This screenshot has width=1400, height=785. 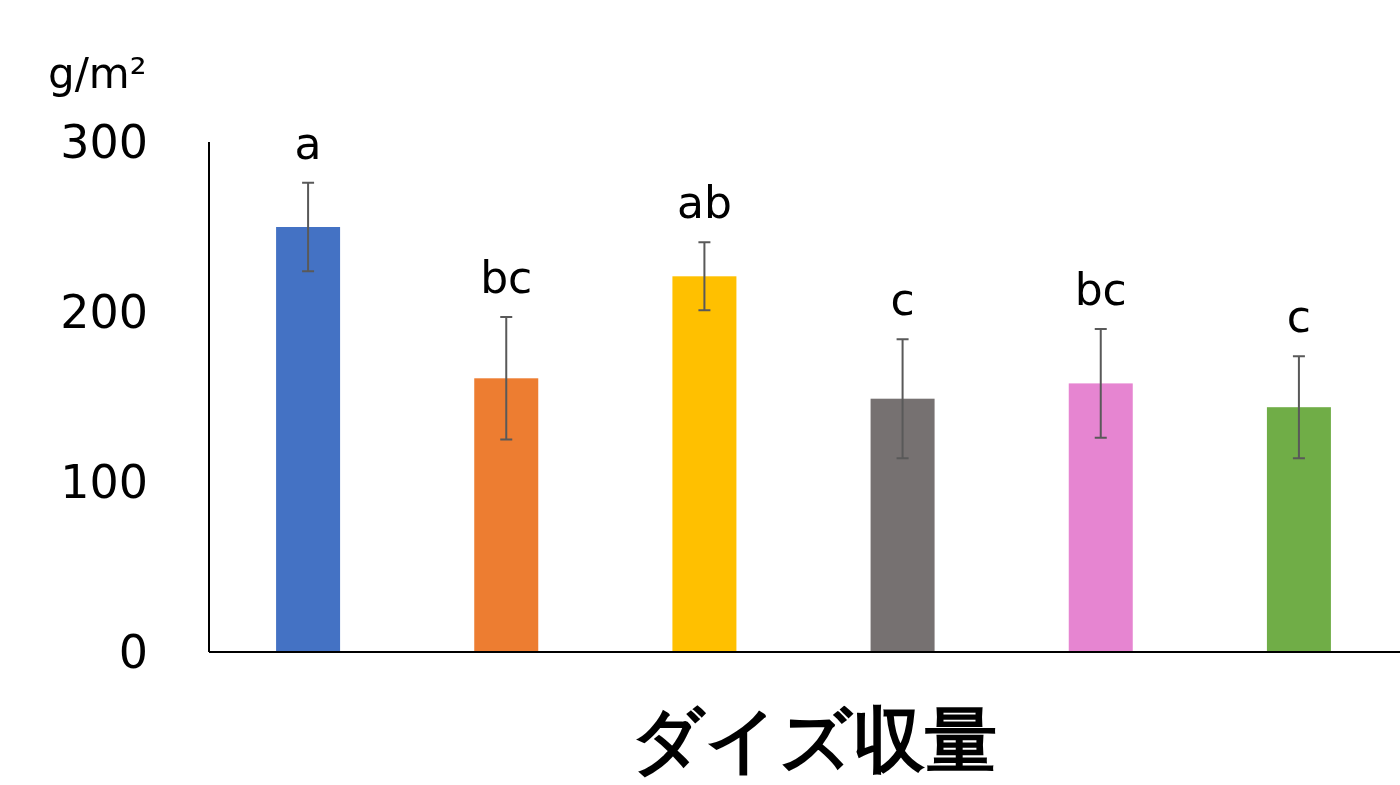 What do you see at coordinates (308, 143) in the screenshot?
I see `annotation: a` at bounding box center [308, 143].